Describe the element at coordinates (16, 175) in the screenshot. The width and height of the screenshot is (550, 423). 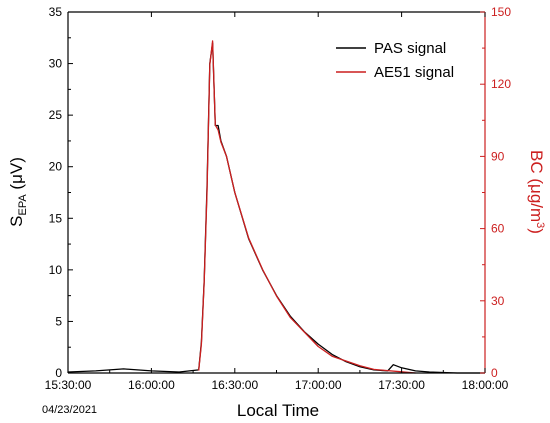
I see `y-left-title-unit: (μV)` at that location.